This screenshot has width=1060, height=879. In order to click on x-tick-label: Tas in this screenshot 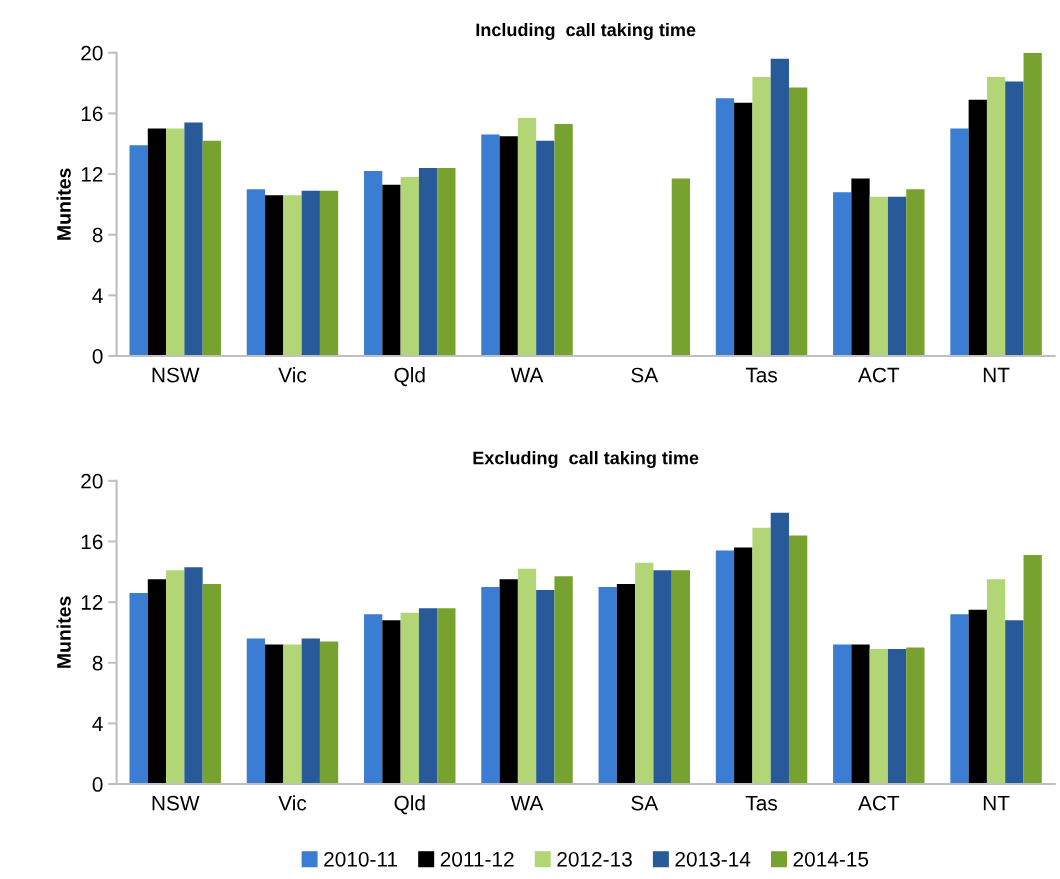, I will do `click(761, 375)`.